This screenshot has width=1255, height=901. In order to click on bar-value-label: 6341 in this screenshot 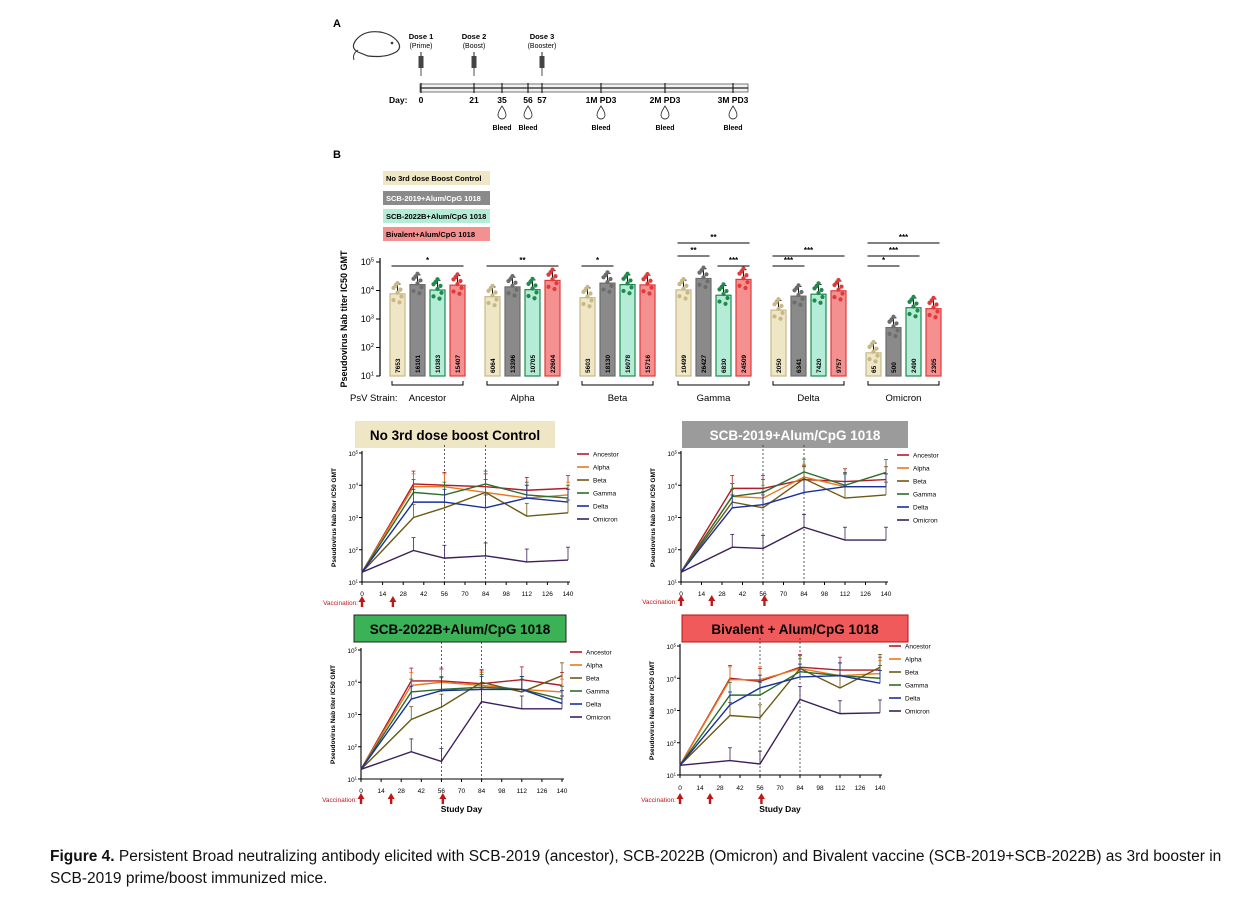, I will do `click(799, 365)`.